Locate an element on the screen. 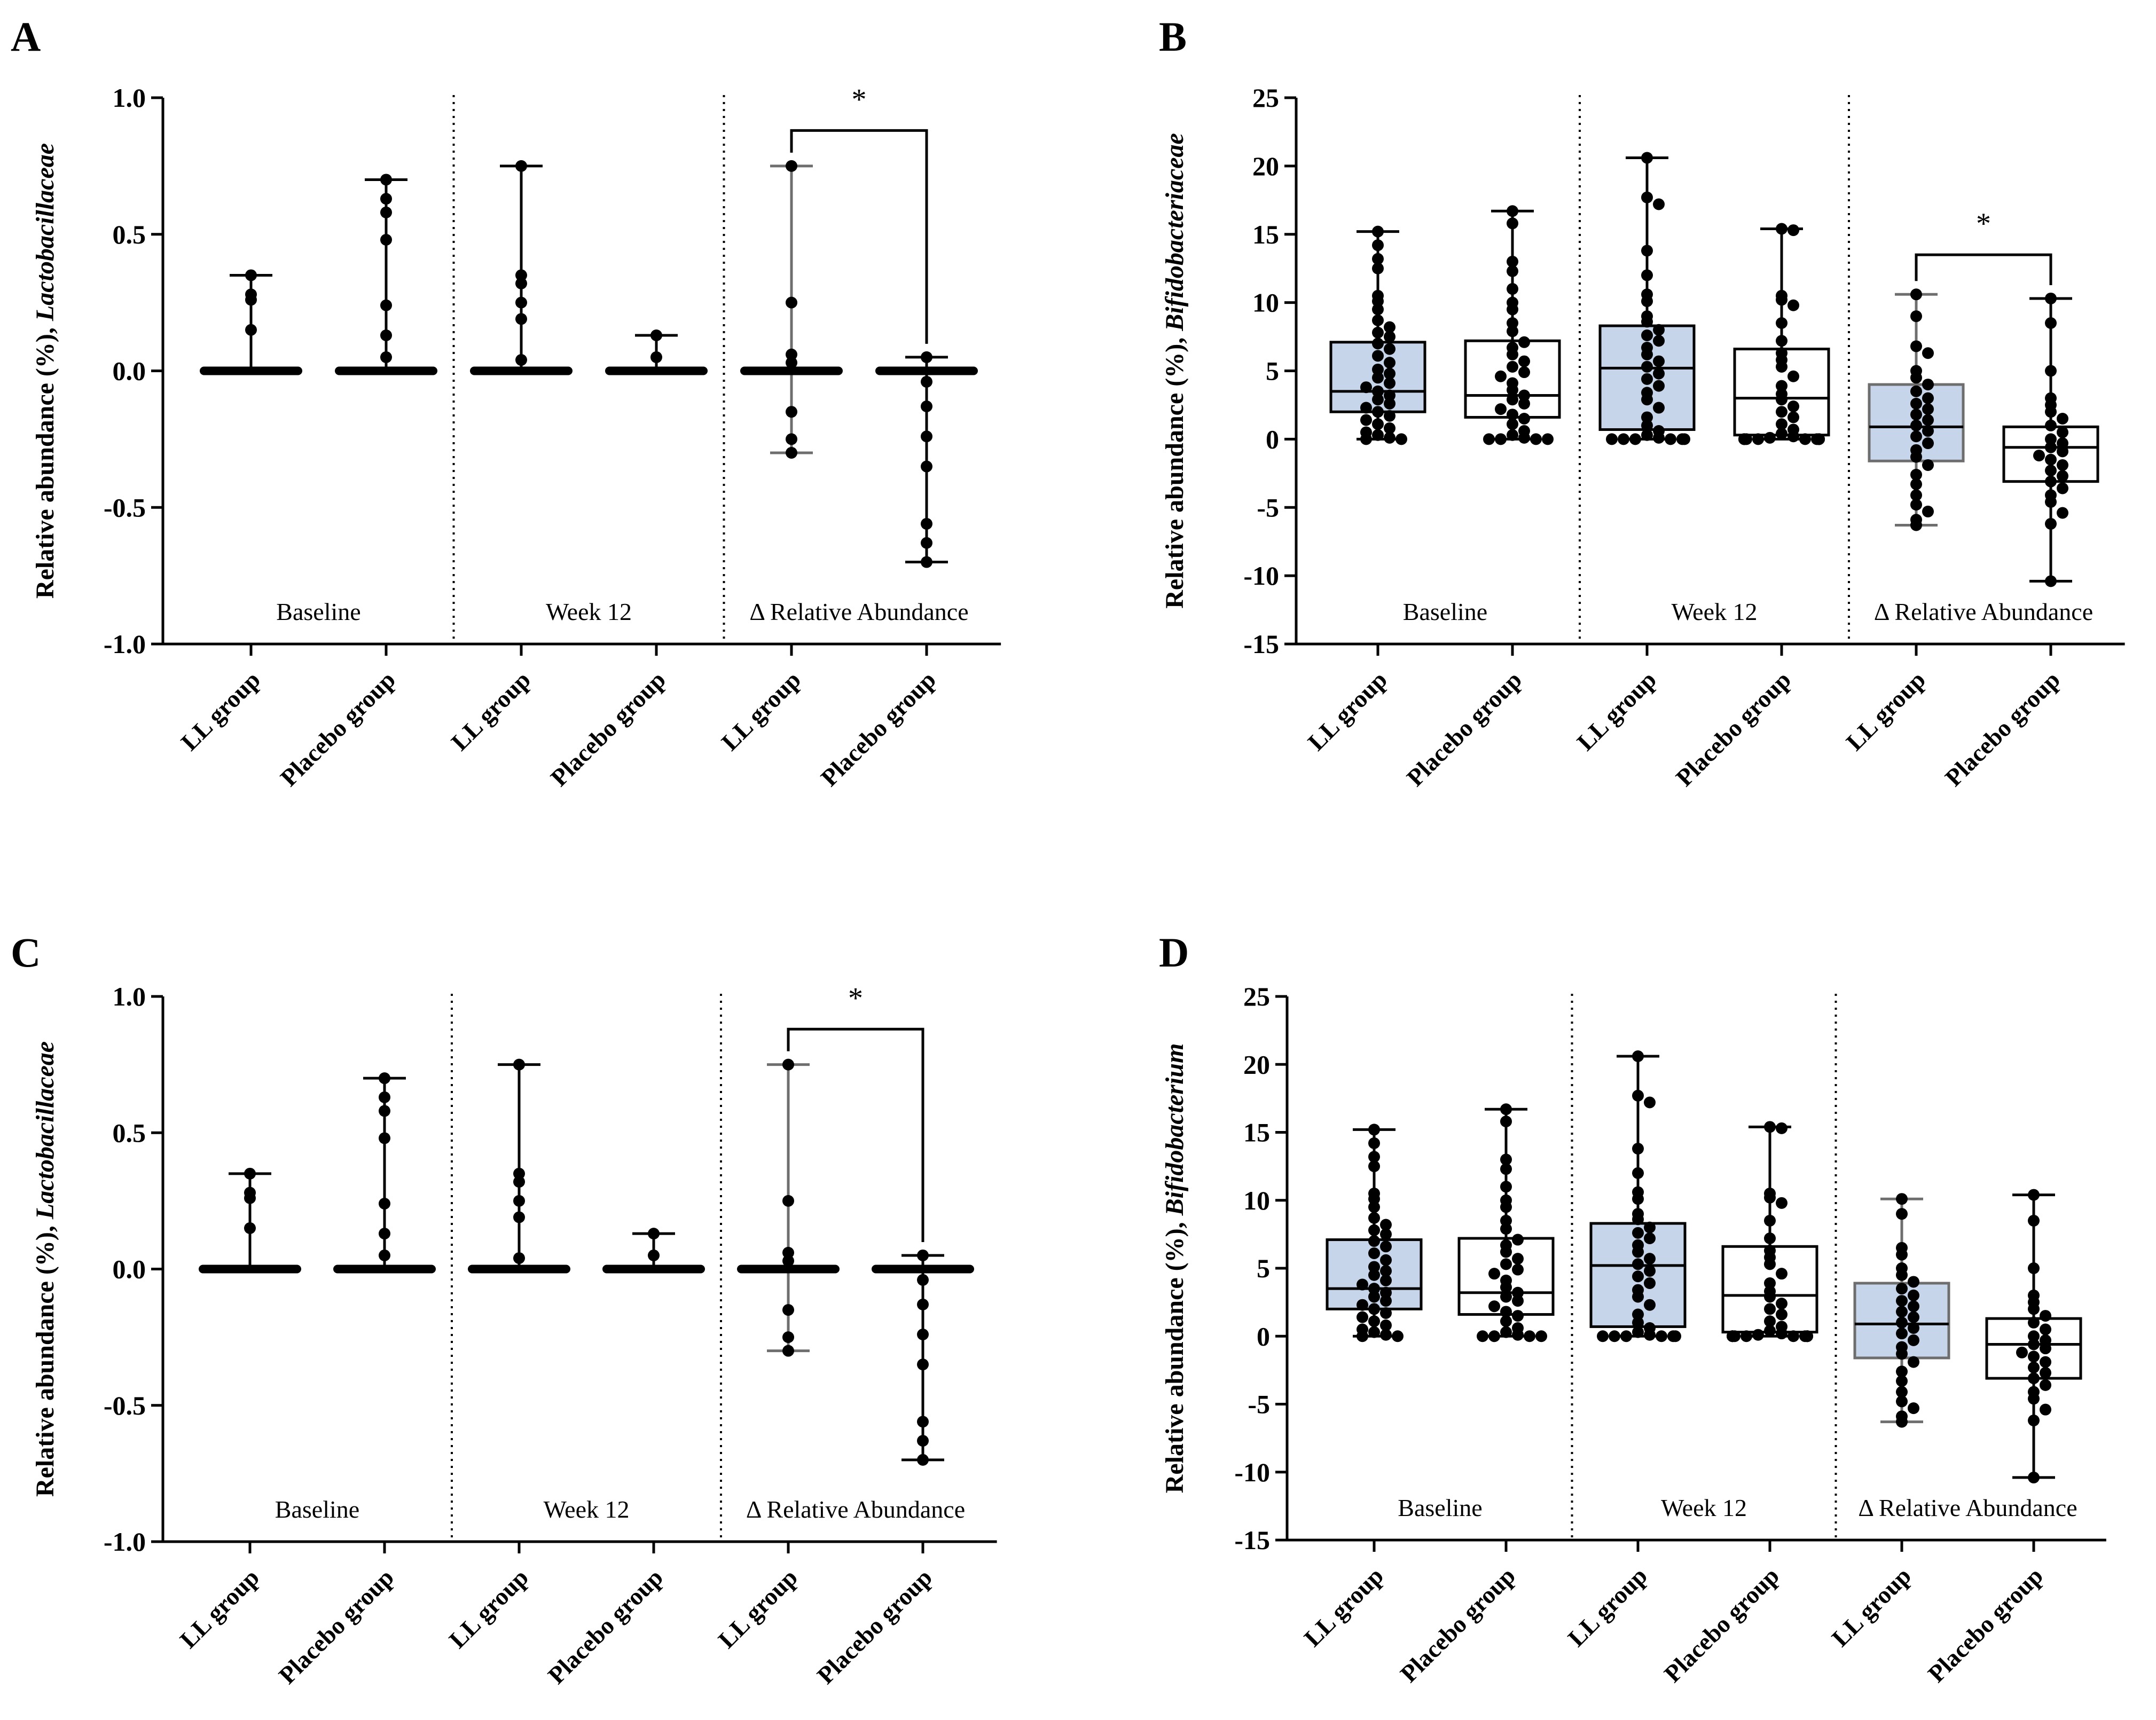 The height and width of the screenshot is (1720, 2156). y-axis-label-taxon: Lactobacillaceae is located at coordinates (45, 232).